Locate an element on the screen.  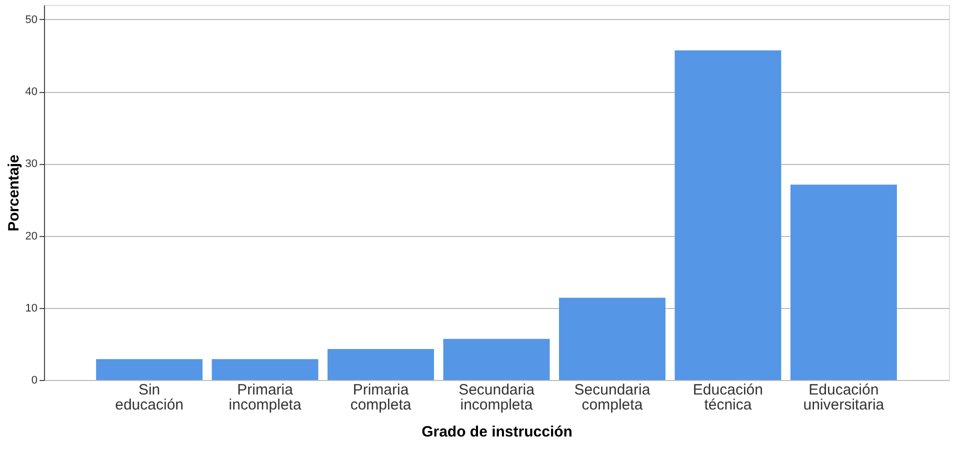
x-tick-label: Sin educación is located at coordinates (149, 398).